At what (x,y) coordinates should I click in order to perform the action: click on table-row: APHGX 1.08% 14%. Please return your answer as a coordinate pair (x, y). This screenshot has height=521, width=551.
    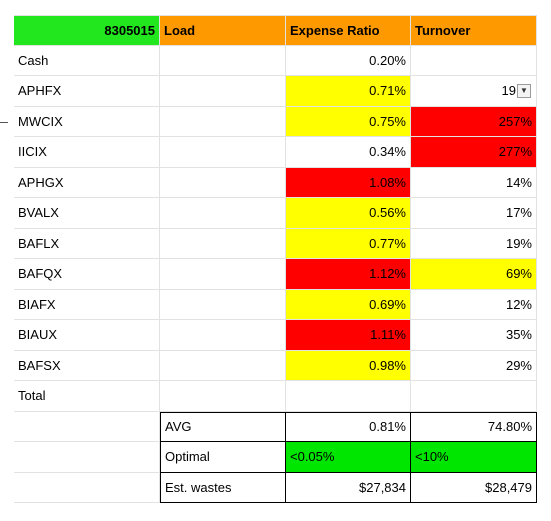
    Looking at the image, I should click on (275, 182).